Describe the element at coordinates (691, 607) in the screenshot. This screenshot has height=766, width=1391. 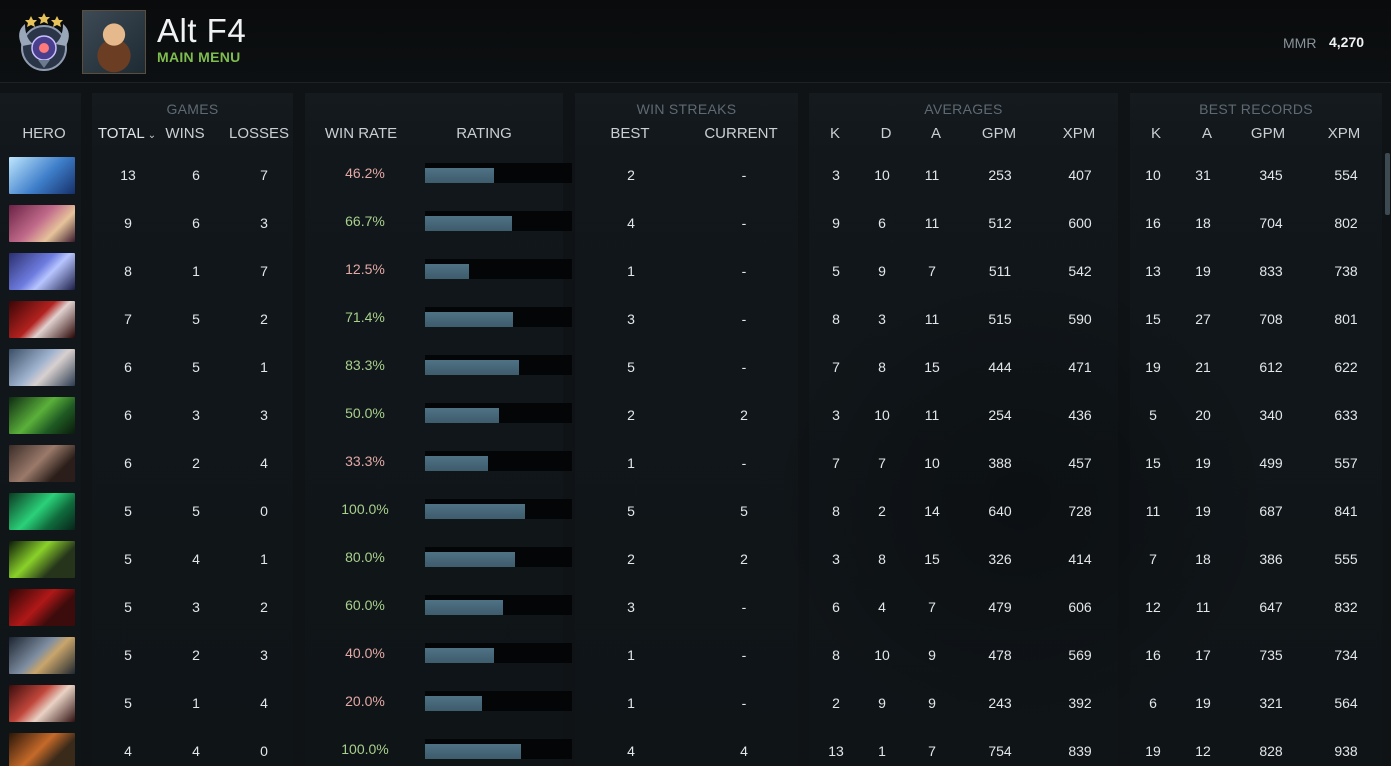
I see `table-row: 5 3 2 60.0% 3-6 4 7 479 606 12 11 647 832` at that location.